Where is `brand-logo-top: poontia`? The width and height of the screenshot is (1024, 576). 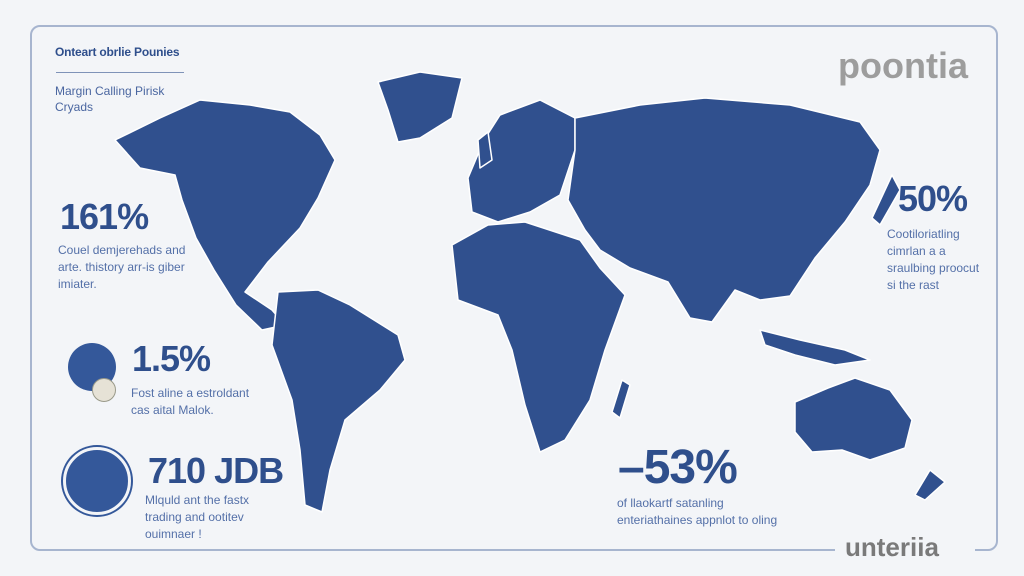 brand-logo-top: poontia is located at coordinates (903, 65).